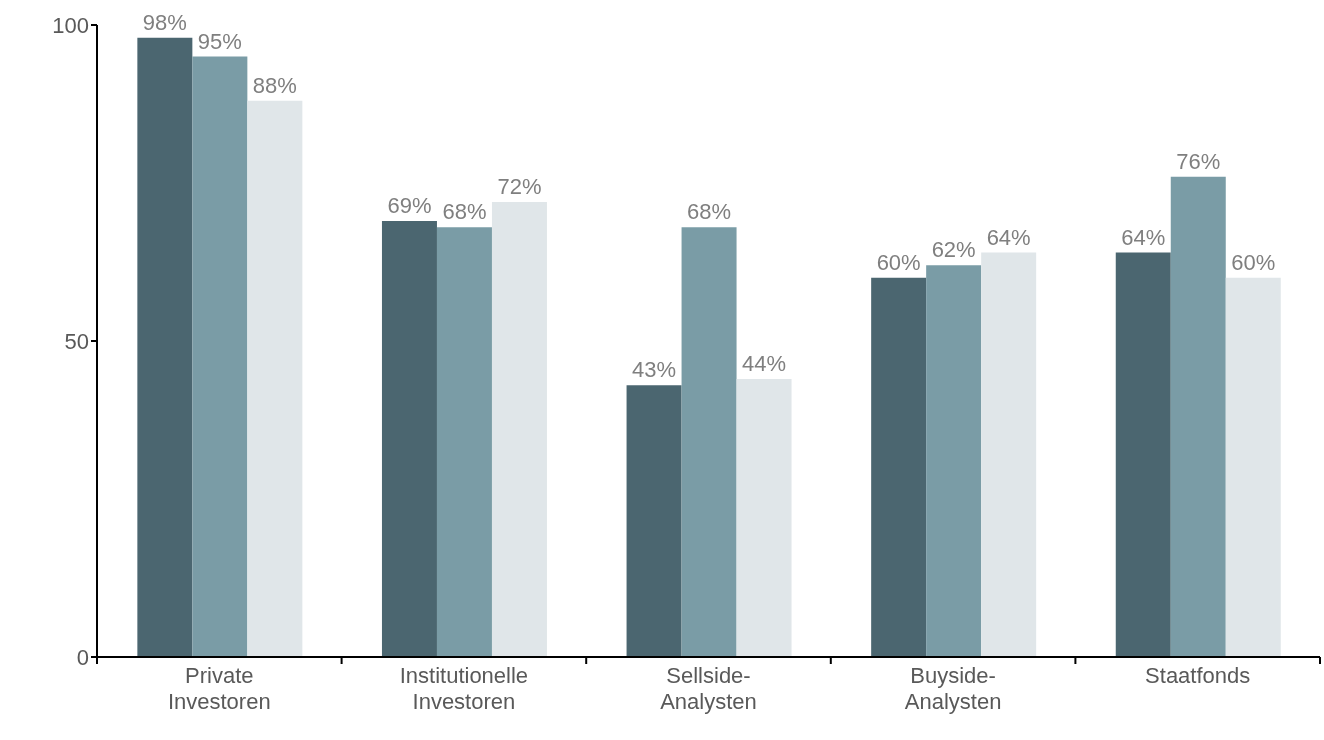  I want to click on y-tick-label: 0, so click(82, 657).